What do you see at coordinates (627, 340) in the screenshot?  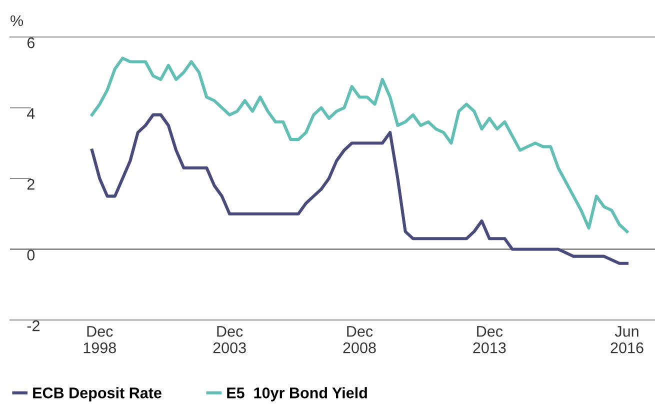 I see `x-tick-label: Jun 2016` at bounding box center [627, 340].